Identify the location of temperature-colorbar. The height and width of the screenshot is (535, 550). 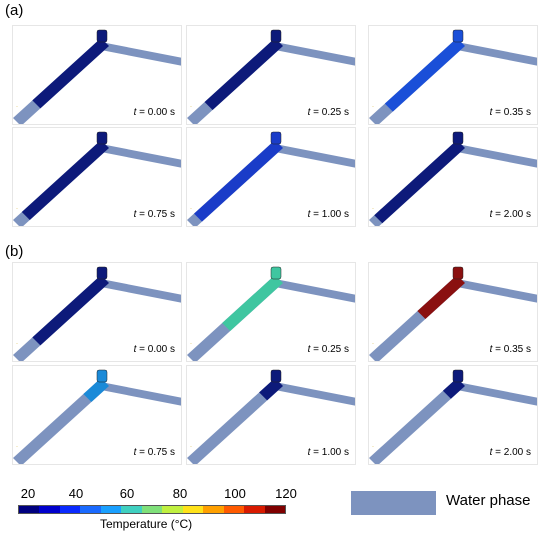
(152, 509).